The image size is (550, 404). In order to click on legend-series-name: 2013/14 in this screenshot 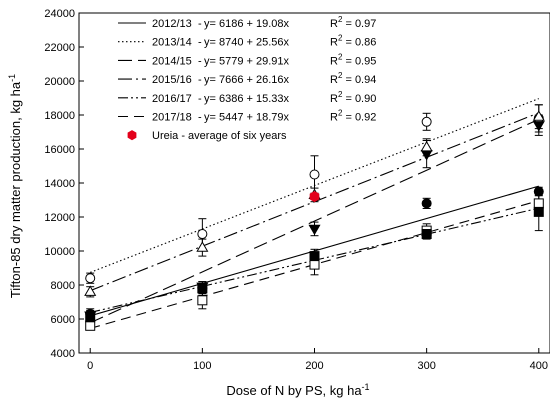, I will do `click(172, 43)`.